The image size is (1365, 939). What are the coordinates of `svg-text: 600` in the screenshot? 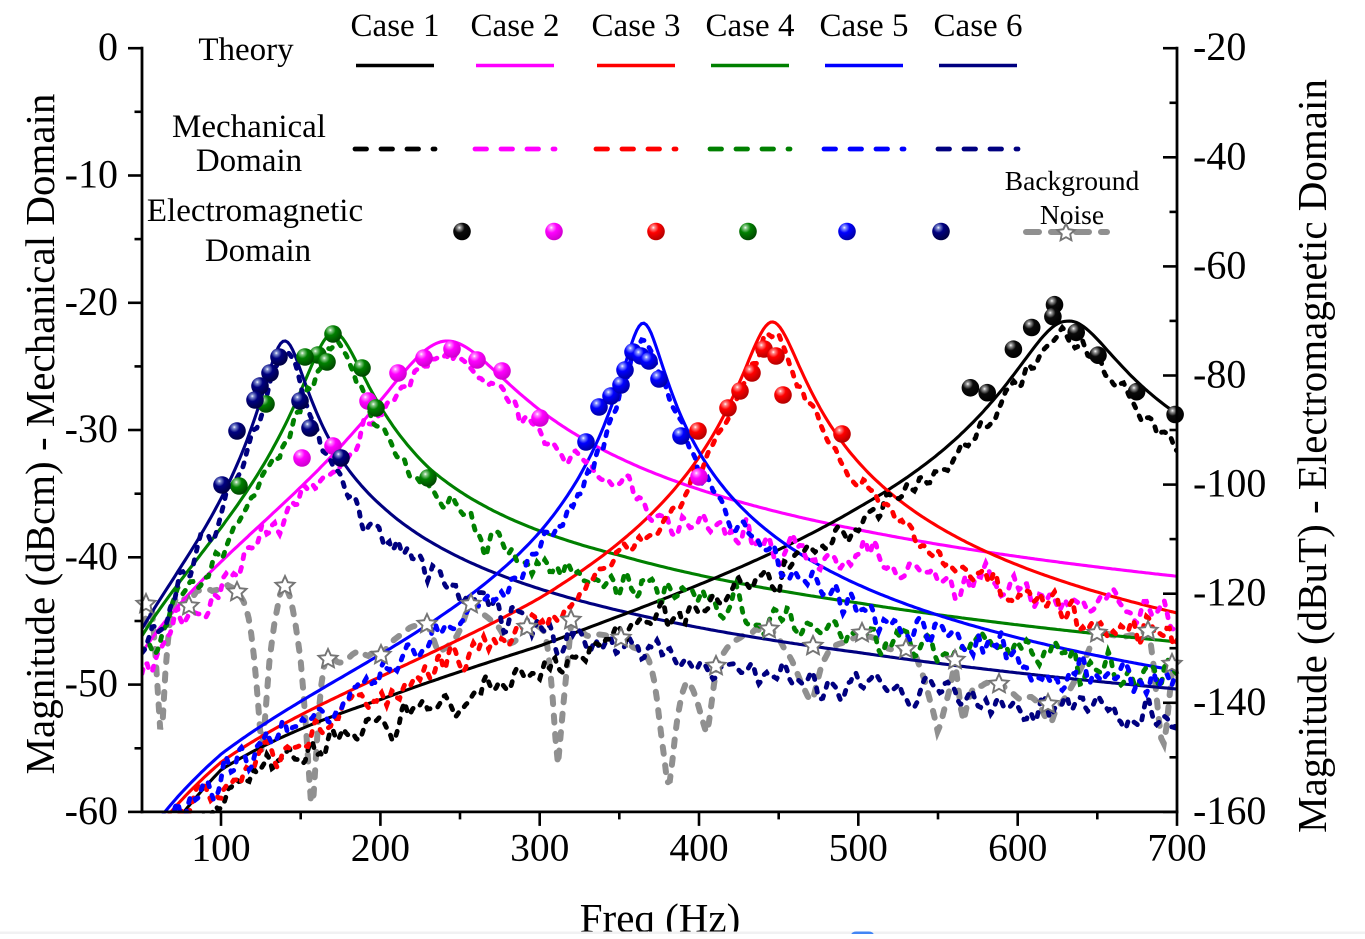 It's located at (1017, 848).